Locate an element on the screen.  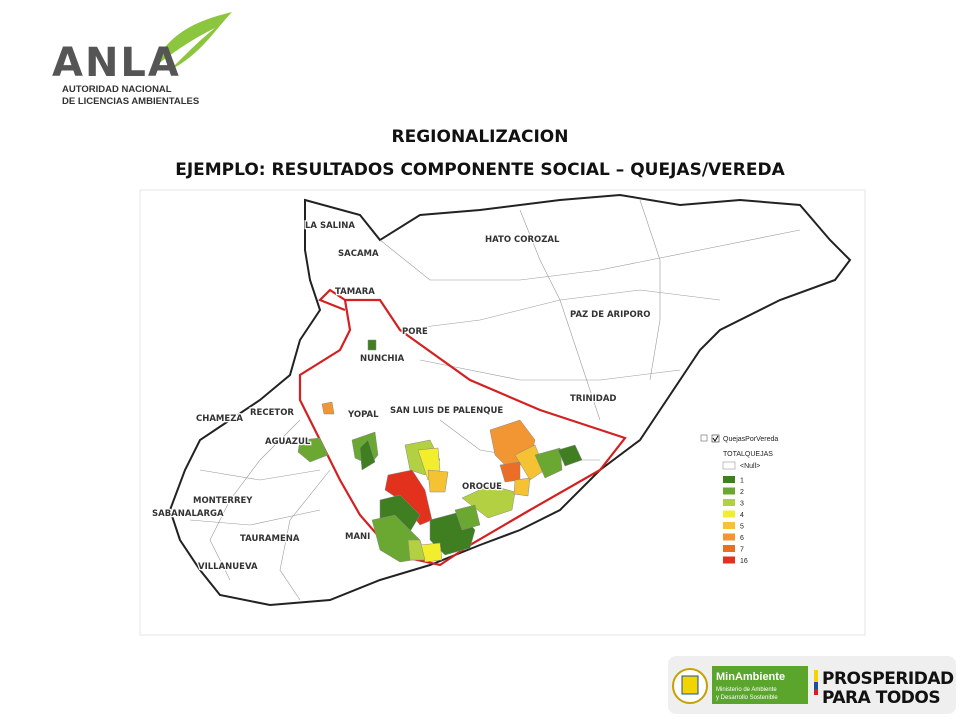
logo-subtitle: AUTORIDAD NACIONAL is located at coordinates (117, 89).